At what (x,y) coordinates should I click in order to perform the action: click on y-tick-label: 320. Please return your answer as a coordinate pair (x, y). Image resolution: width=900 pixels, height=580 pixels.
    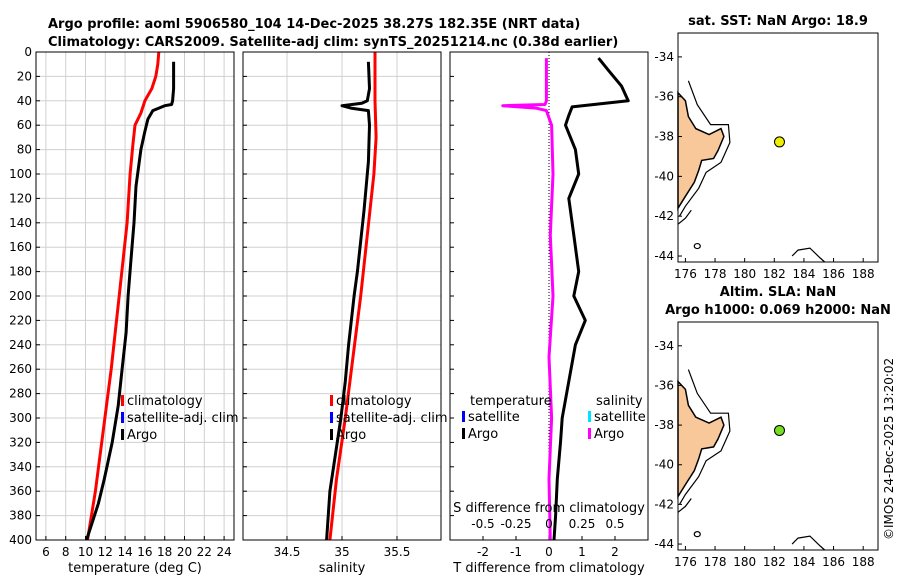
    Looking at the image, I should click on (20, 442).